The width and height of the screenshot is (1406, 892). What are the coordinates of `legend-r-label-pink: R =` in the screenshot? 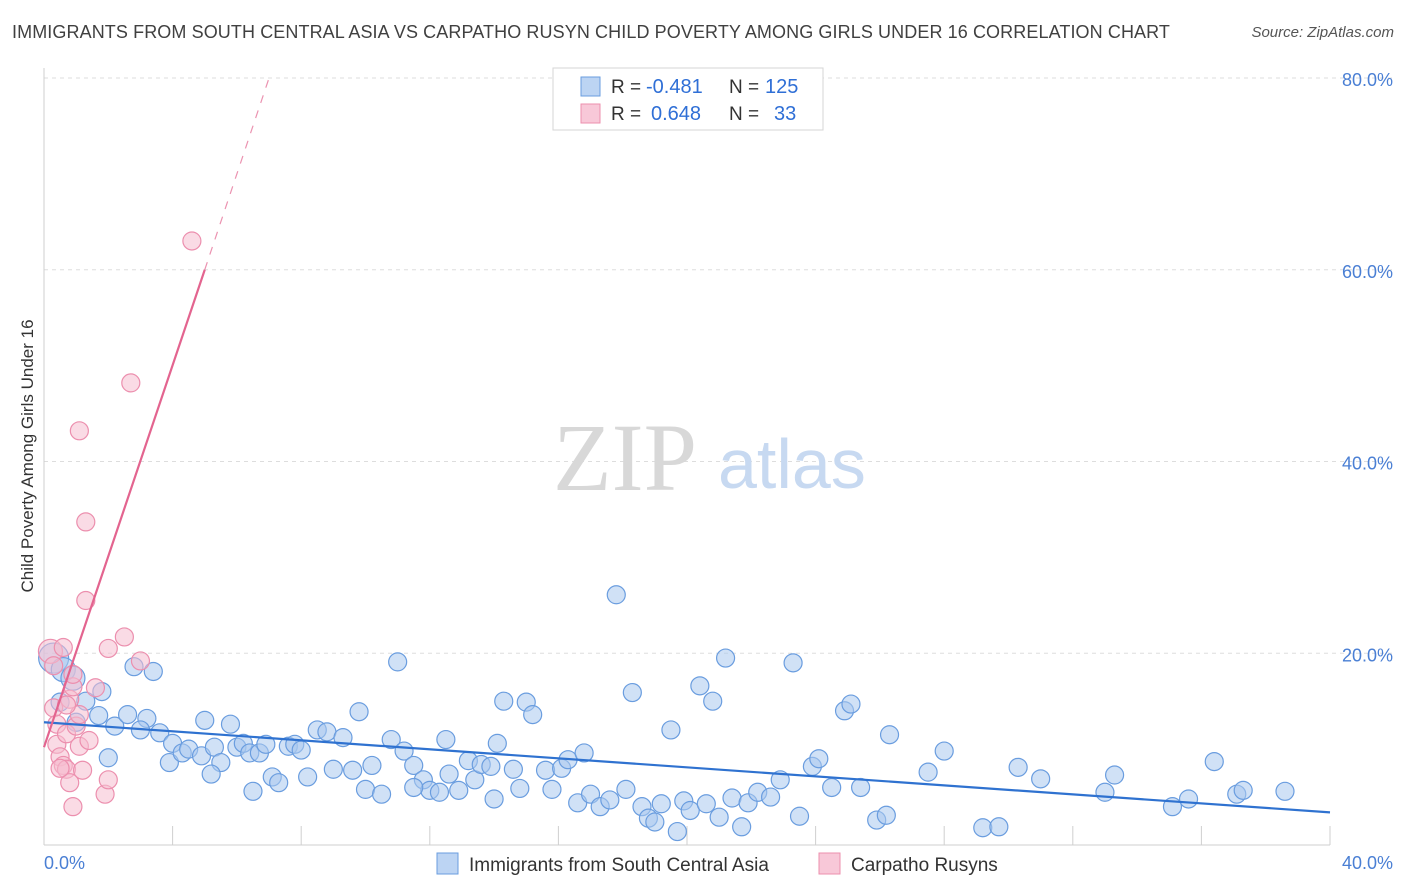 It's located at (626, 114).